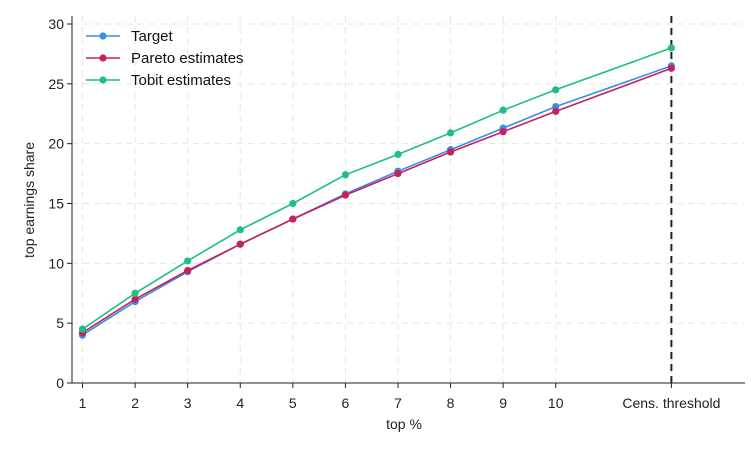  What do you see at coordinates (240, 403) in the screenshot?
I see `x-tick-label-3: 4` at bounding box center [240, 403].